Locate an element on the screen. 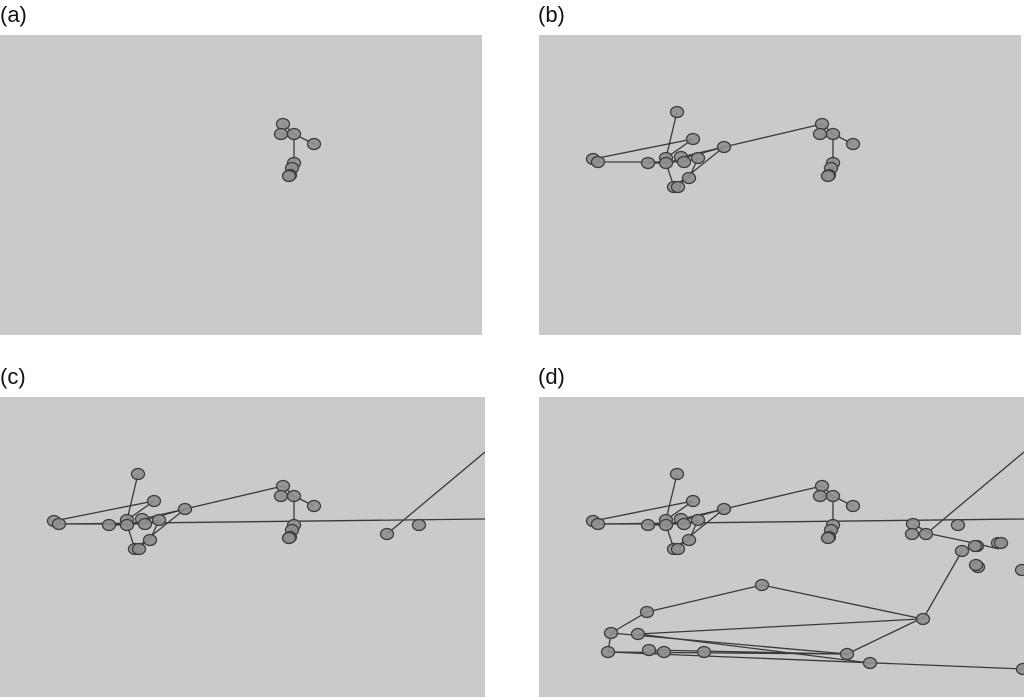  panel-label-a: (a) is located at coordinates (13, 14).